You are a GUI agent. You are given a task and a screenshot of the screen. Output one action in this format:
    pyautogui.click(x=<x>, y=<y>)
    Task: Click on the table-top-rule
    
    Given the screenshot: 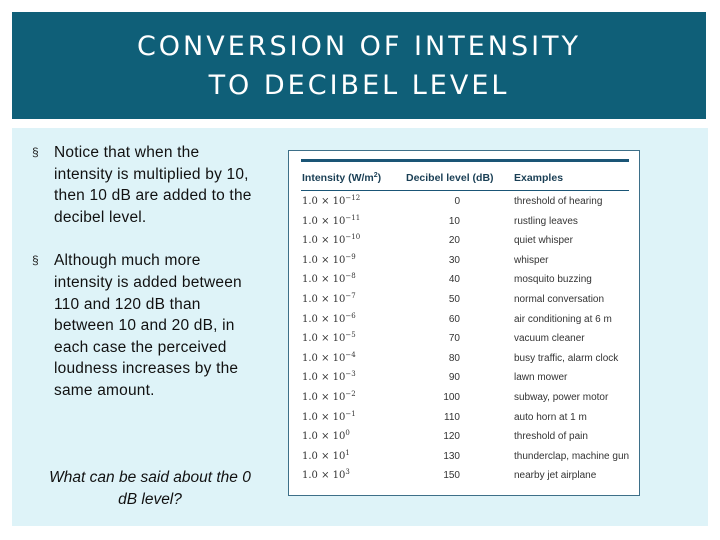 What is the action you would take?
    pyautogui.click(x=465, y=160)
    